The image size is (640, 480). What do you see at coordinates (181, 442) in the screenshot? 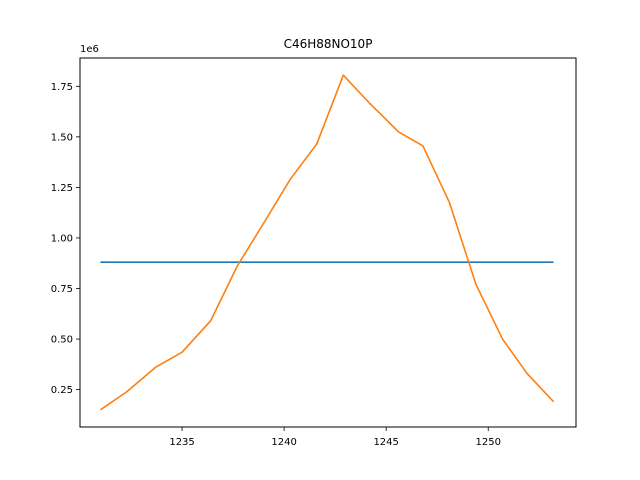
I see `x-tick-label: 1235` at bounding box center [181, 442].